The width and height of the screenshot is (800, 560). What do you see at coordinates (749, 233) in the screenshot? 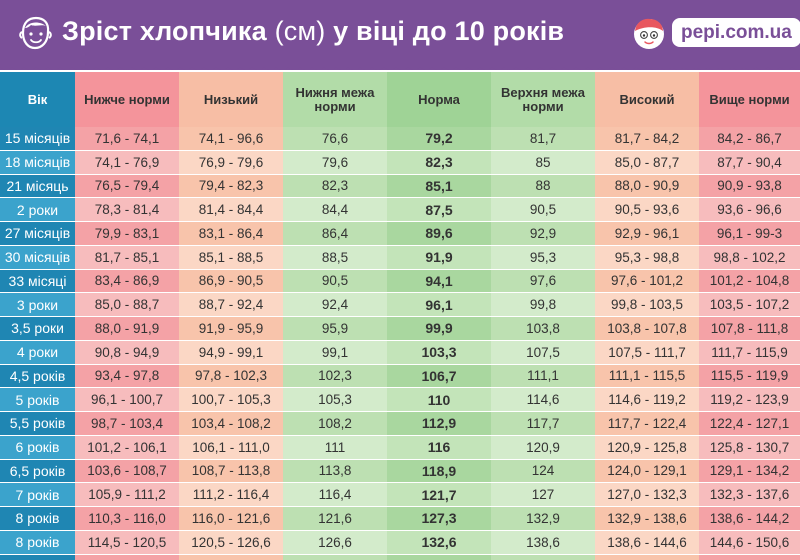
I see `above-norm-cell: 96,1 - 99-3` at bounding box center [749, 233].